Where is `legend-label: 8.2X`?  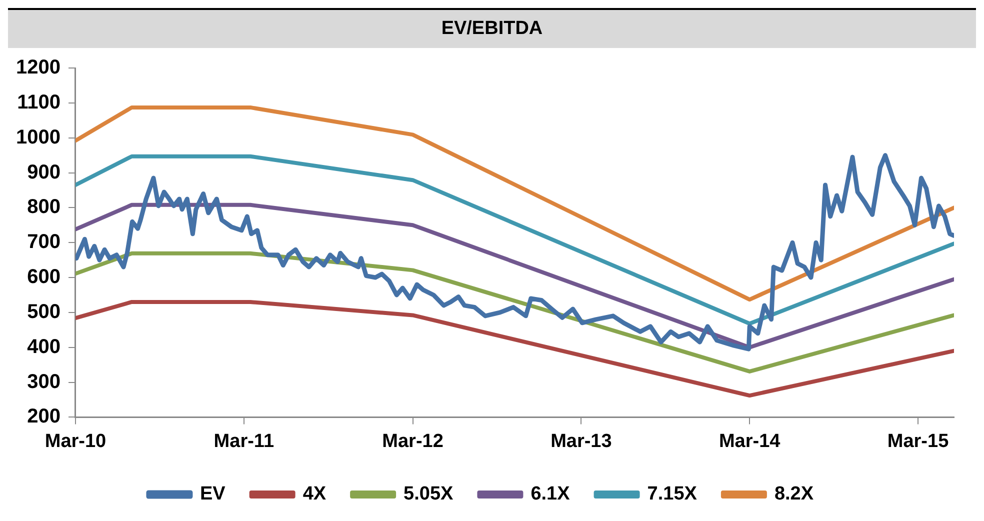
legend-label: 8.2X is located at coordinates (794, 494).